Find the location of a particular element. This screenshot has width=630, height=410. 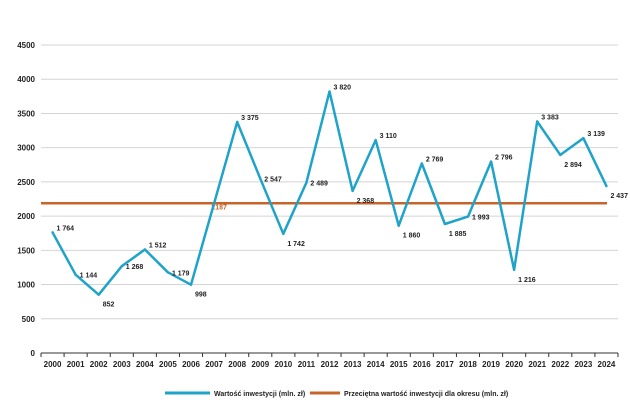

y-tick-3000: 3000 is located at coordinates (26, 148).